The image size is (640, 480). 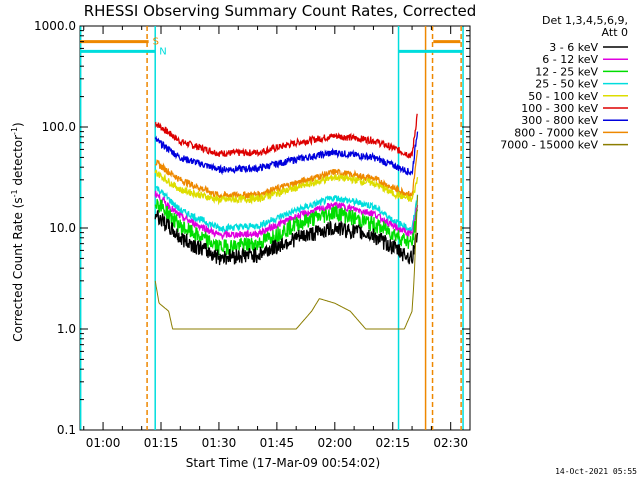 I want to click on y-axis-label-mid: detector, so click(x=18, y=162).